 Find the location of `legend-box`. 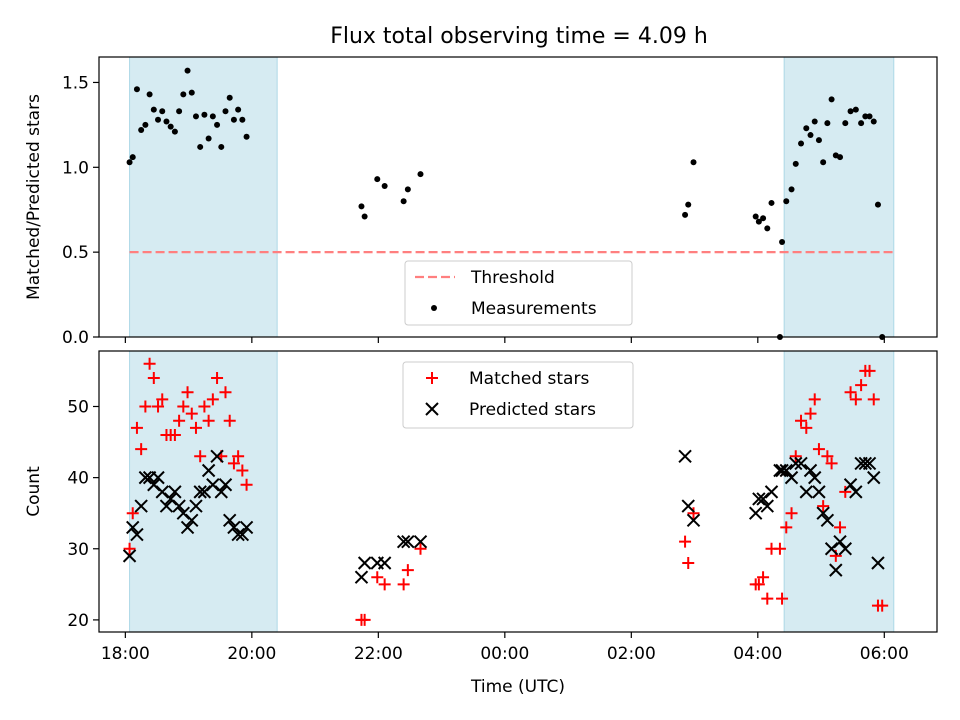

legend-box is located at coordinates (518, 395).